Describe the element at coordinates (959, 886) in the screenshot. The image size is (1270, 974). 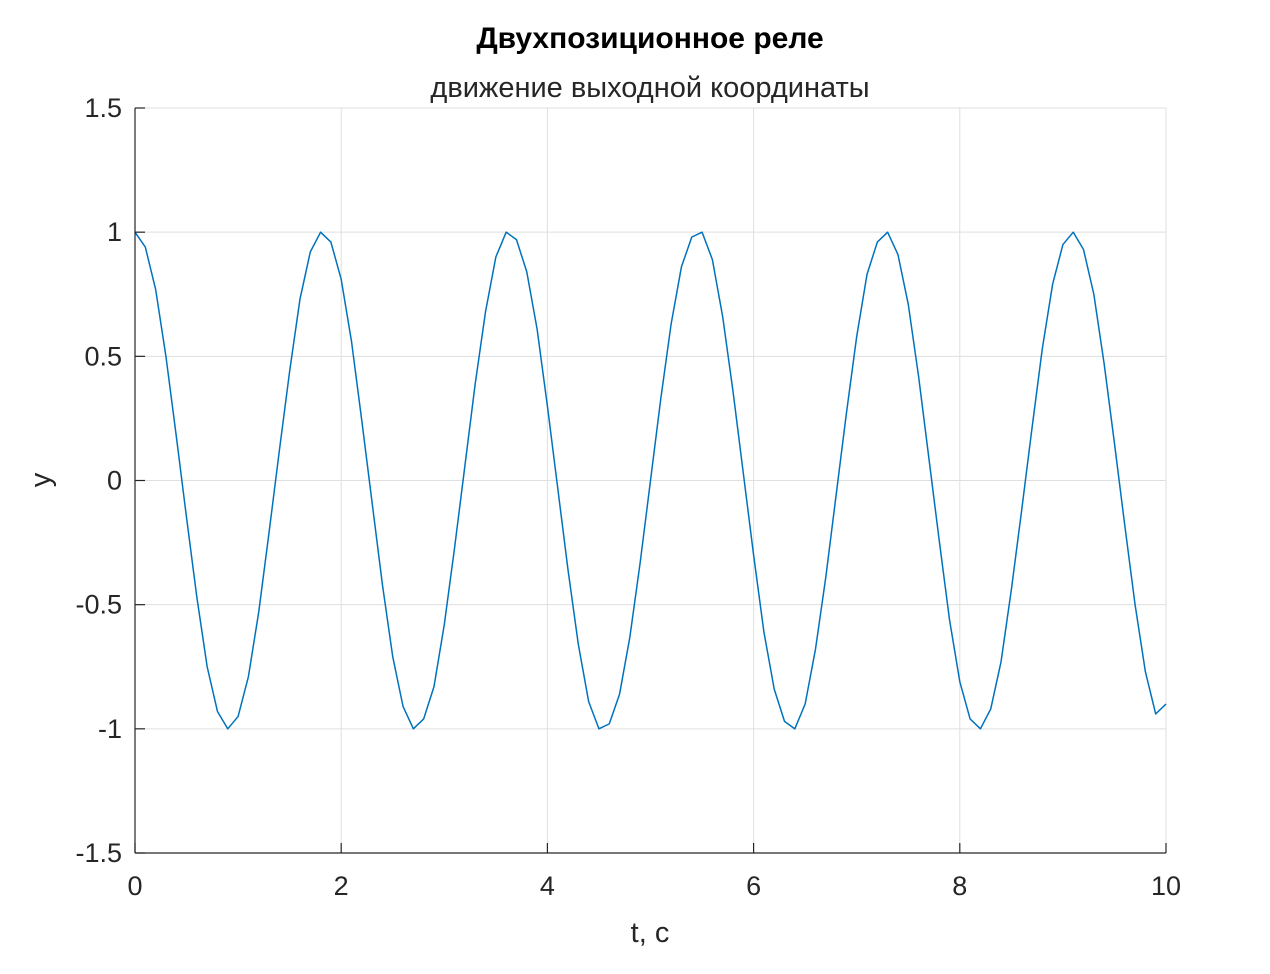
I see `x-tick-label-4: 8` at that location.